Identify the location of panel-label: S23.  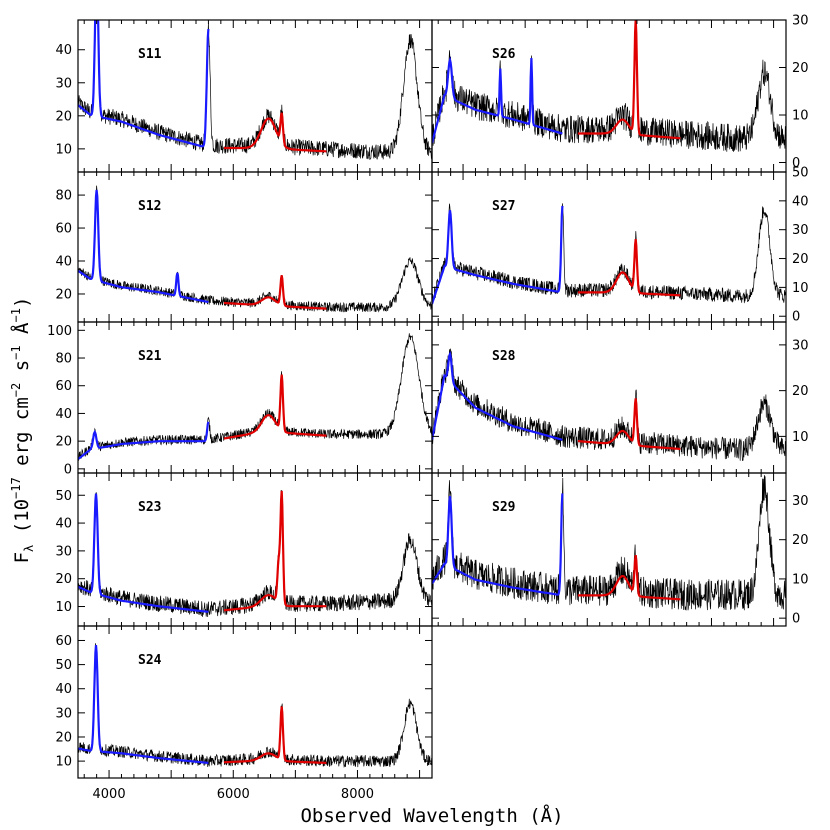
(149, 507).